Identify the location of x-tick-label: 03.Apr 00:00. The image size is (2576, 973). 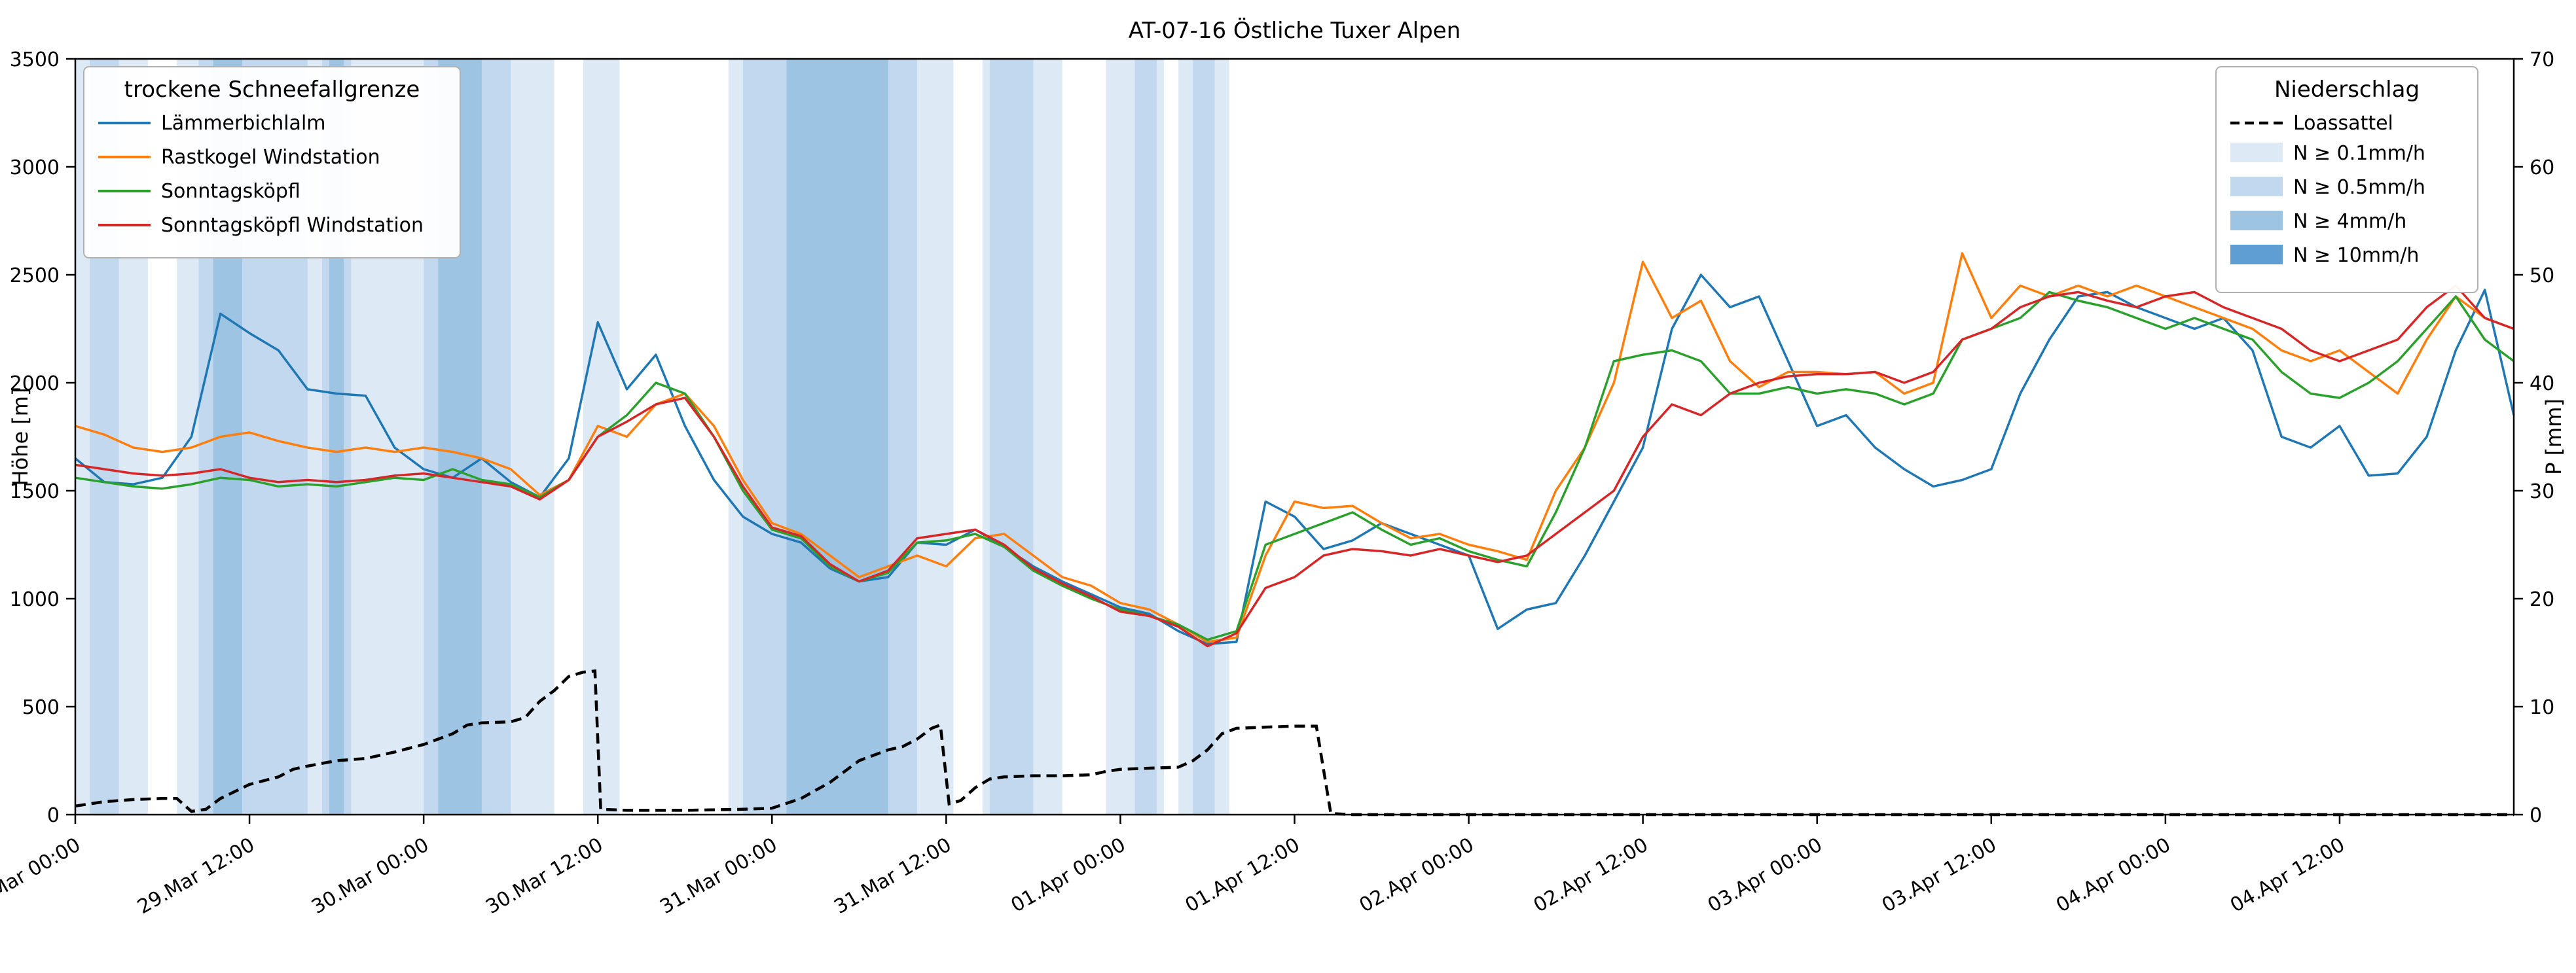
(1765, 875).